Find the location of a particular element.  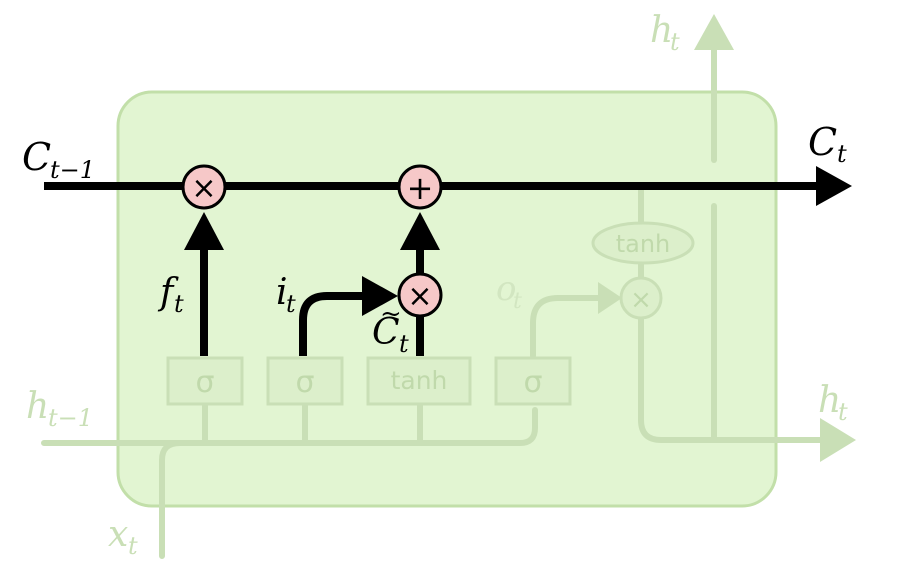

svg-text: o is located at coordinates (506, 289).